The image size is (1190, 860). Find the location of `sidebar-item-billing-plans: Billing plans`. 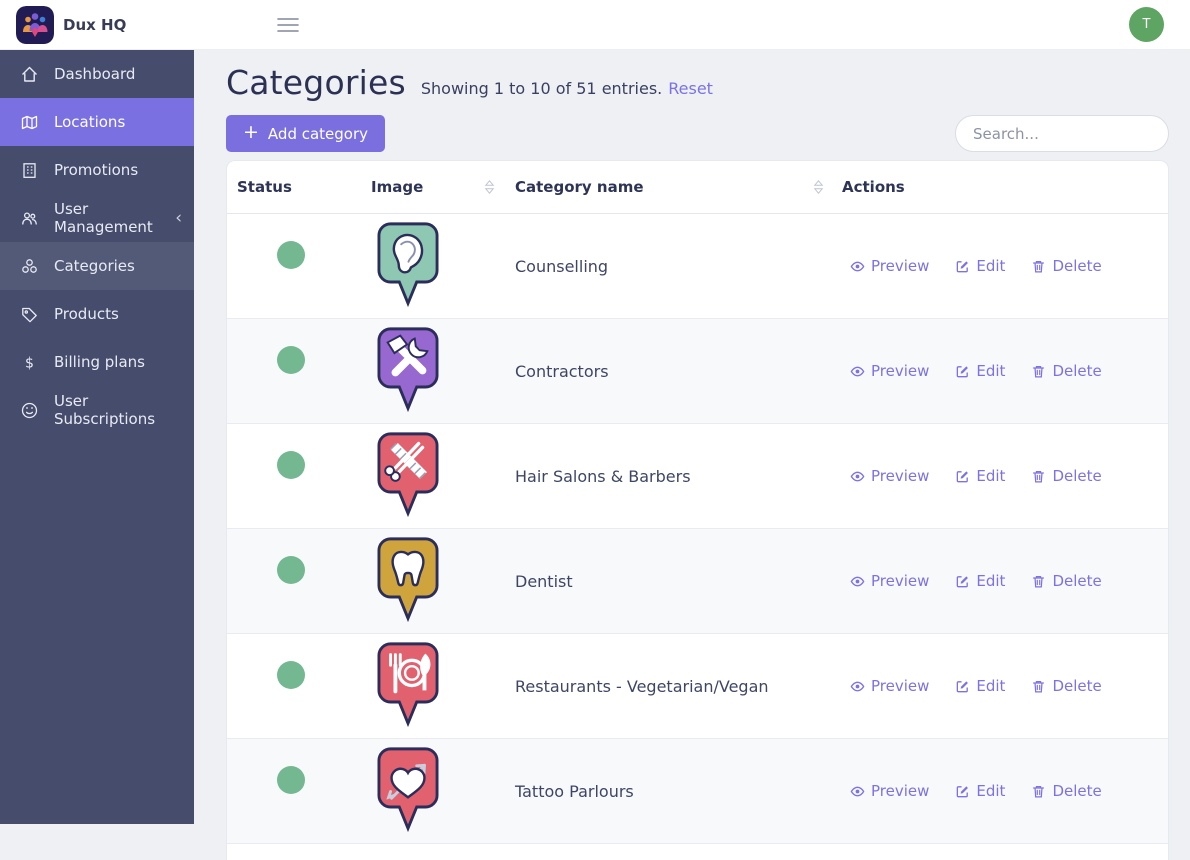

sidebar-item-billing-plans: Billing plans is located at coordinates (97, 362).